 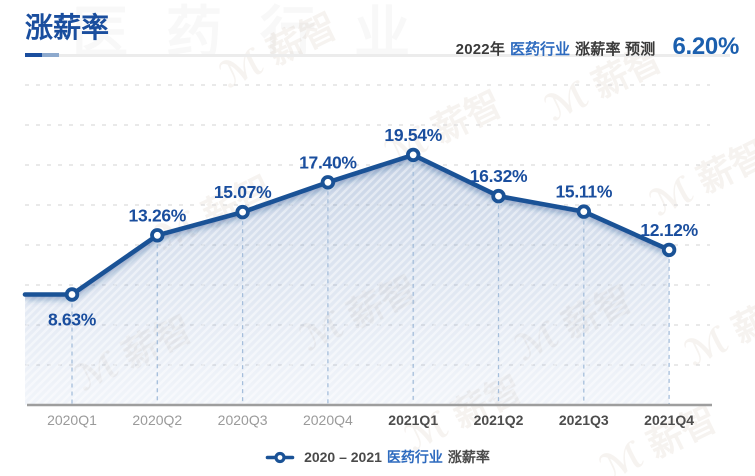 What do you see at coordinates (72, 320) in the screenshot?
I see `data-label: 8.63%` at bounding box center [72, 320].